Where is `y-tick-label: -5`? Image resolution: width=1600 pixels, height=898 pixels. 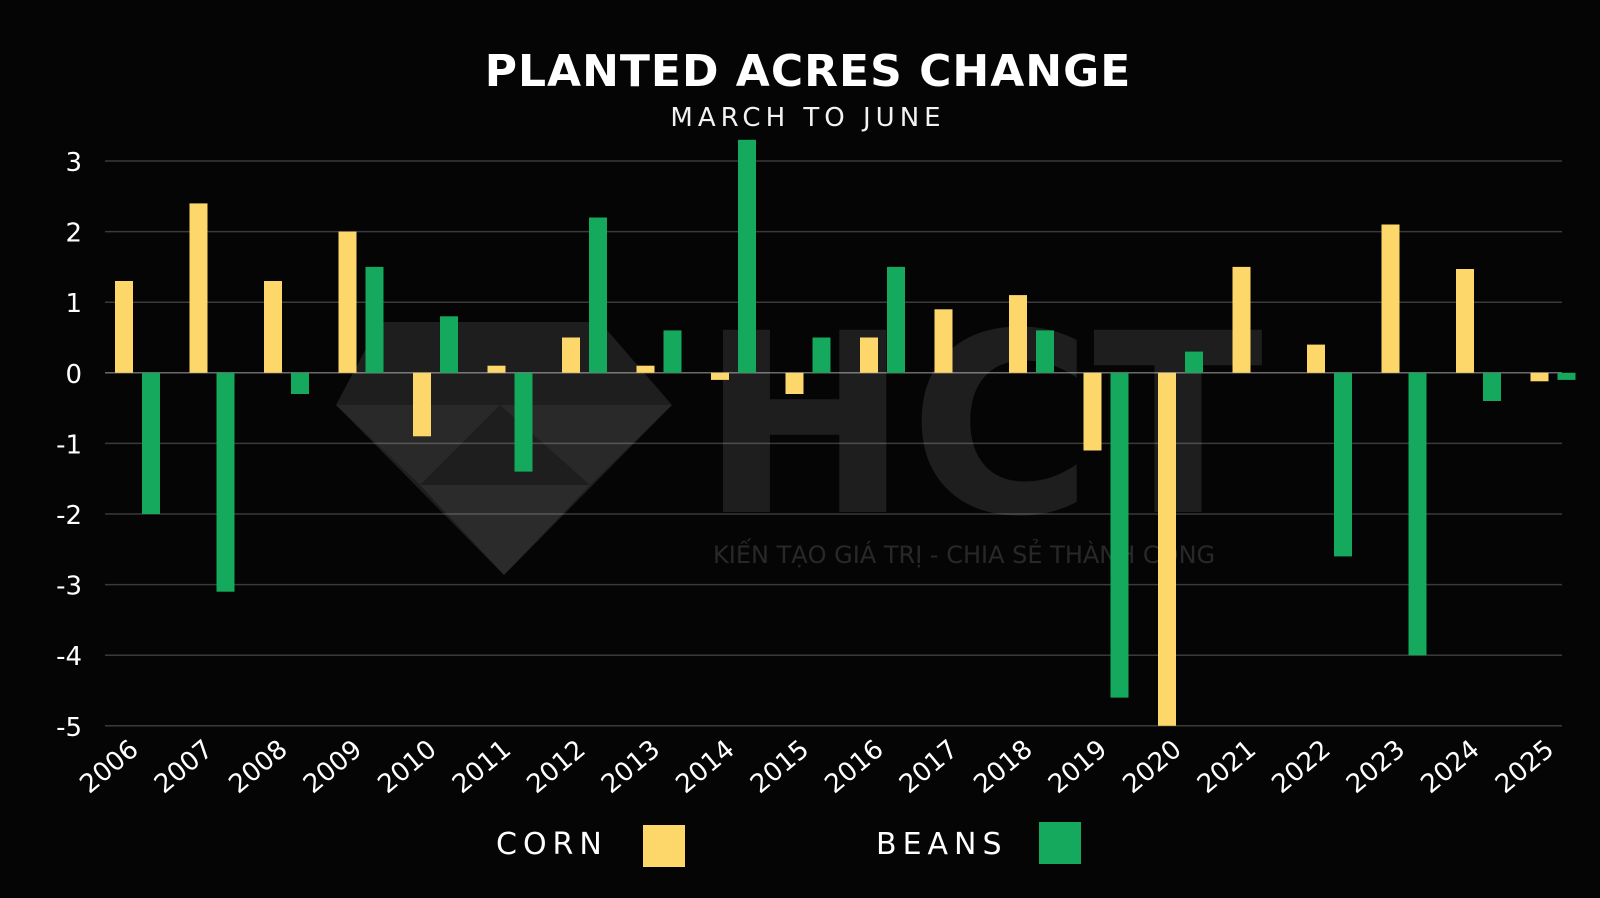 y-tick-label: -5 is located at coordinates (69, 728).